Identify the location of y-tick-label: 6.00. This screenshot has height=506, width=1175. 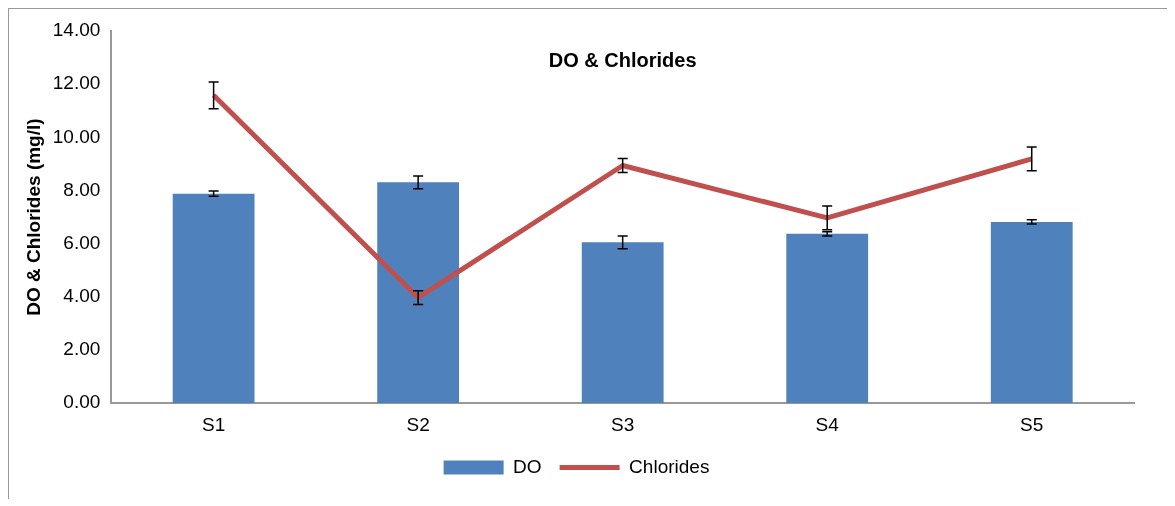
(82, 242).